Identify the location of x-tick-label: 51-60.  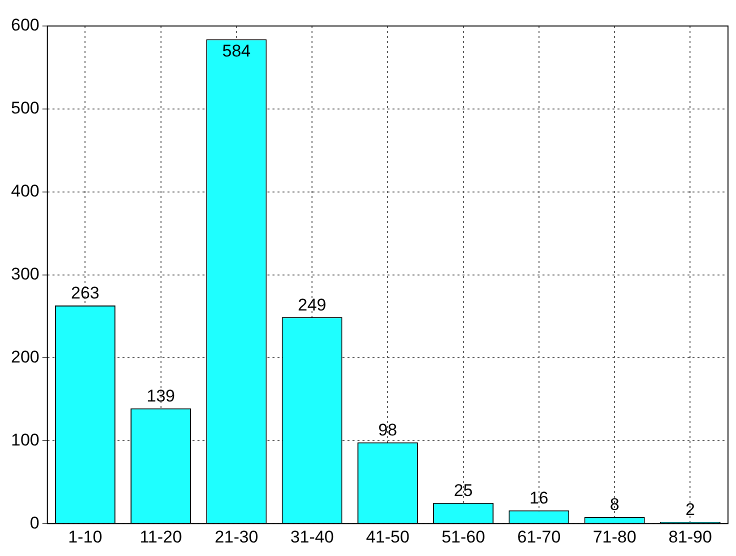
(464, 536).